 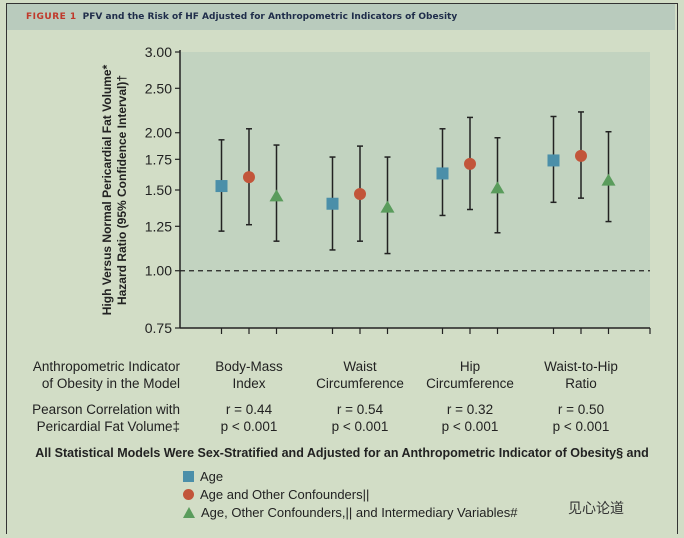 I want to click on indicator-label-1: Anthropometric Indicator, so click(x=106, y=366).